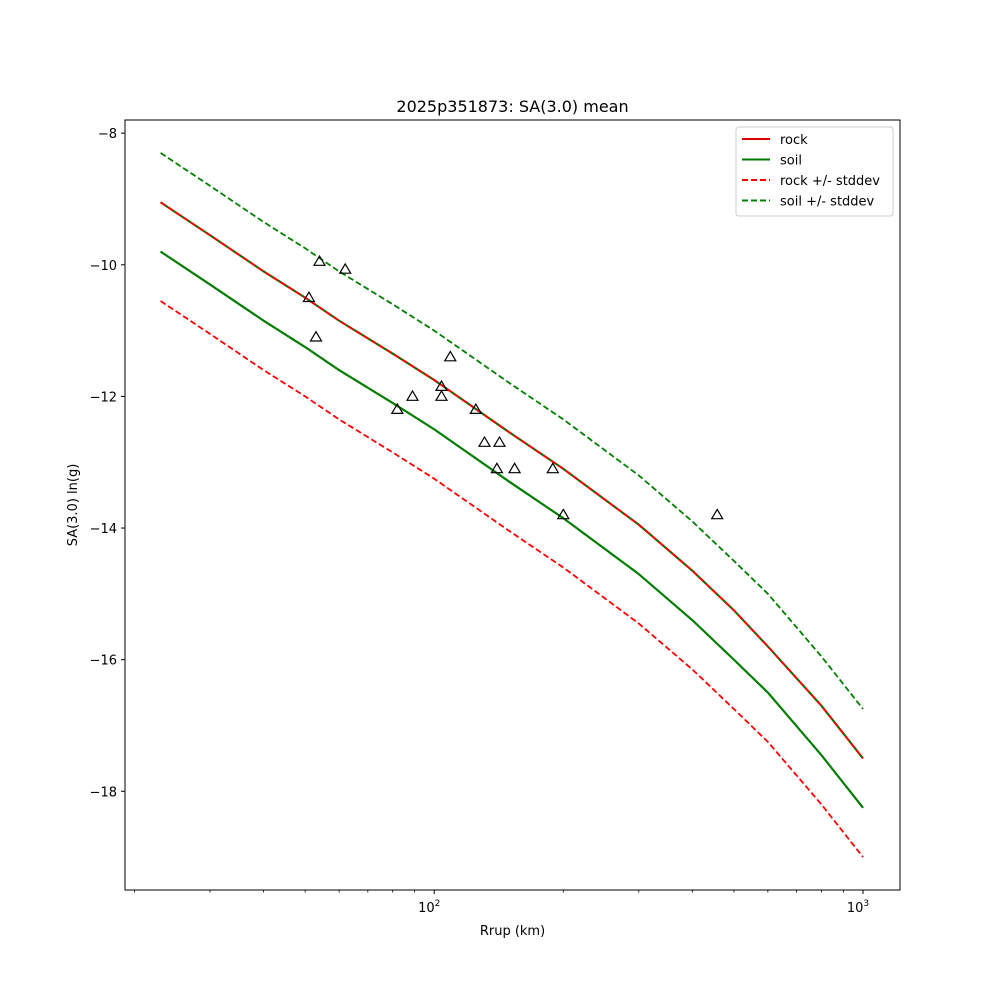 The width and height of the screenshot is (1000, 1000). I want to click on legend-label-soil: soil, so click(791, 161).